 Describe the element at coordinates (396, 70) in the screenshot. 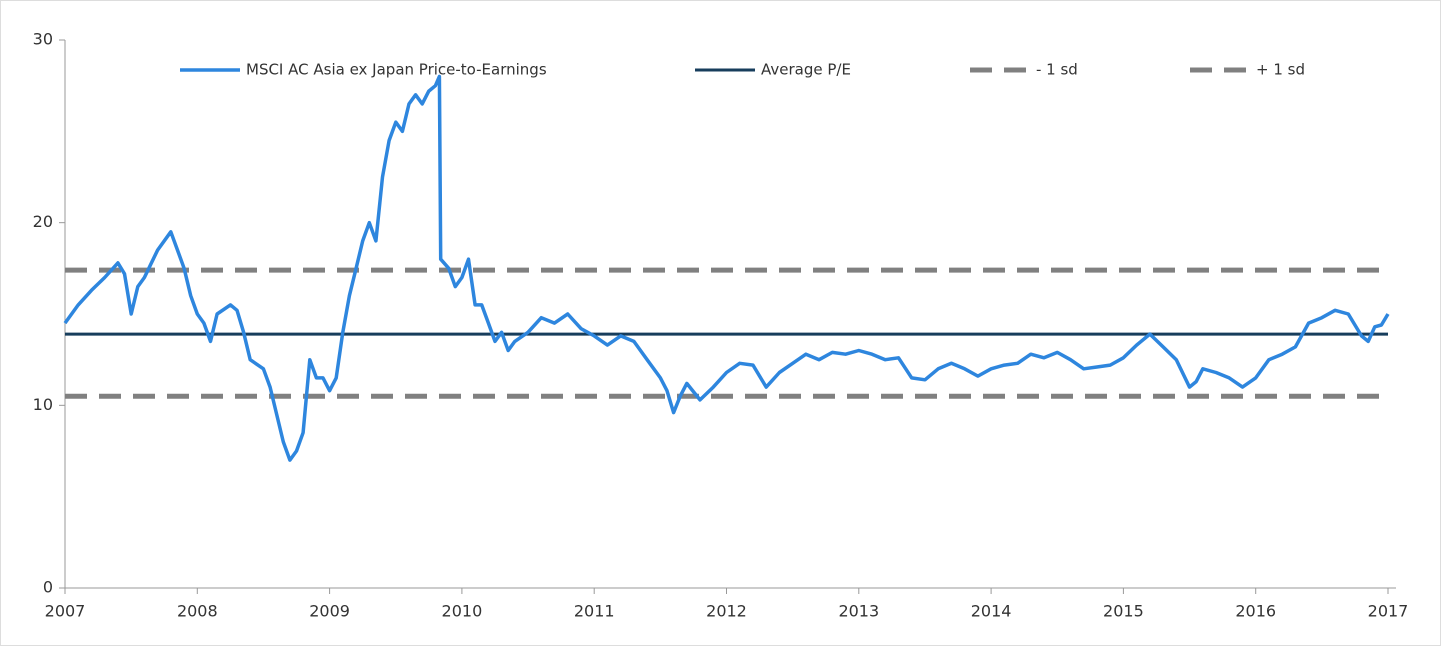

I see `legend-label: MSCI AC Asia ex Japan Price-to-Earnings` at that location.